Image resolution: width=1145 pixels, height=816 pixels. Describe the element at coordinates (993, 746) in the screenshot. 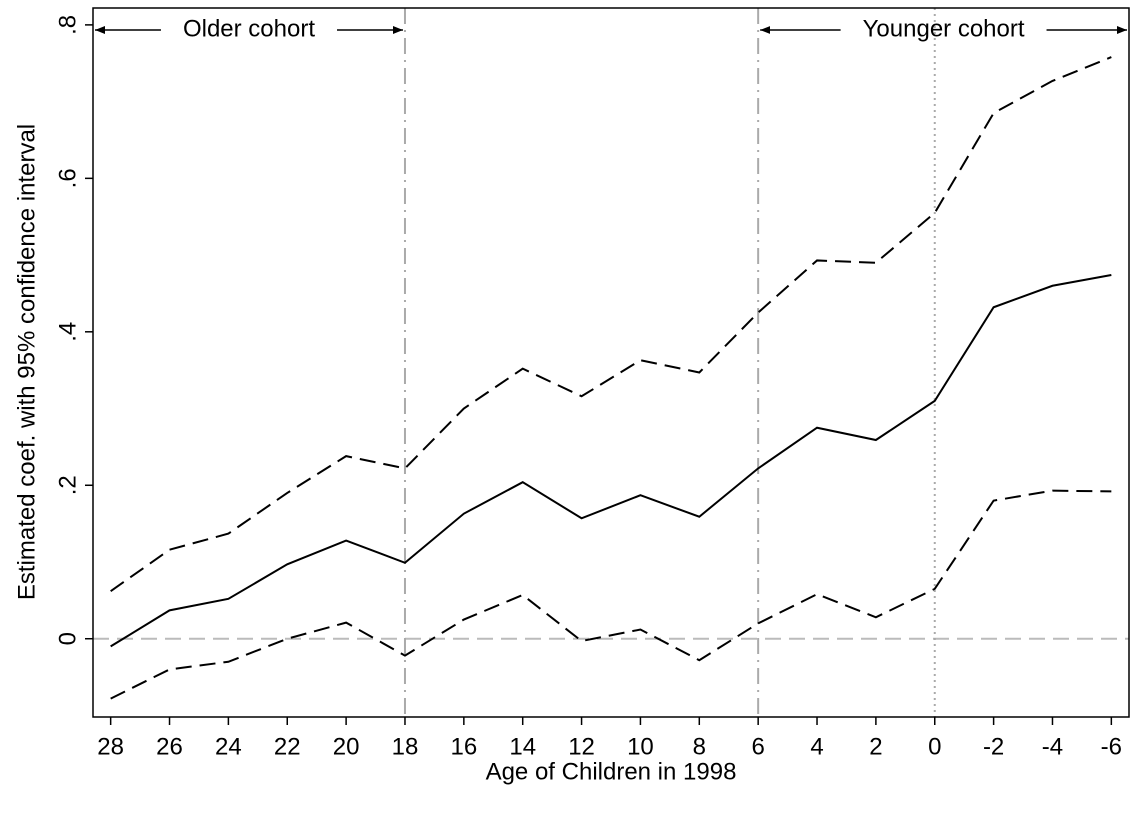

I see `x-tick-label: -2` at that location.